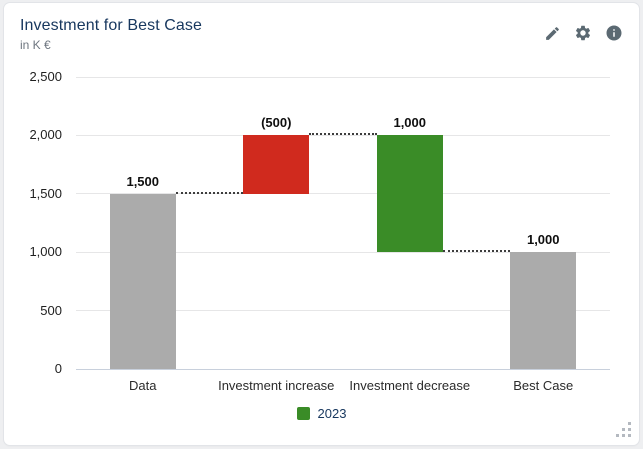 Image resolution: width=643 pixels, height=449 pixels. I want to click on y-axis-tick-label: 2,500, so click(45, 76).